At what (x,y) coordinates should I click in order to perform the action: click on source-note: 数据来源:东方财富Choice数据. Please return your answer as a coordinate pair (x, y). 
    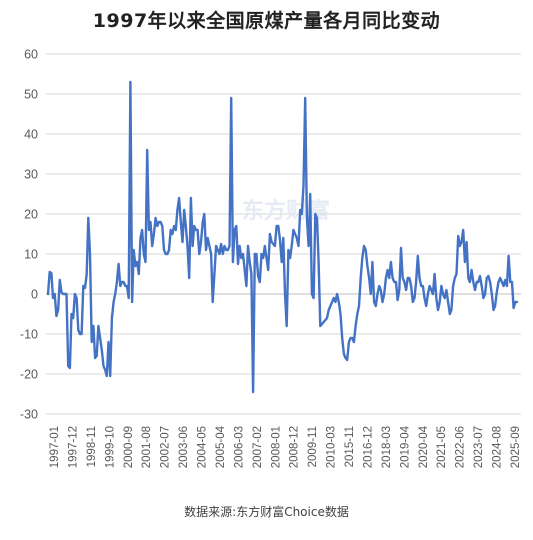
    Looking at the image, I should click on (266, 512).